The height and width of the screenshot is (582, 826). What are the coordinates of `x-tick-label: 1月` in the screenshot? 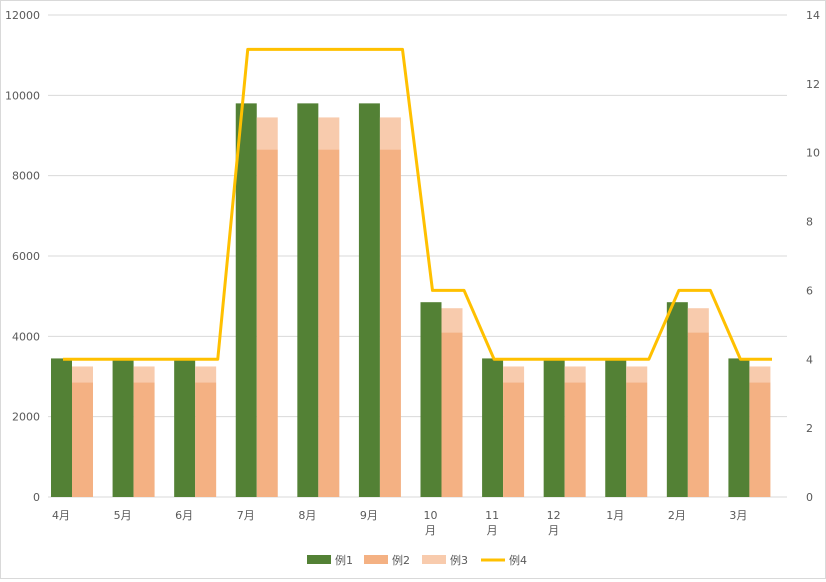 It's located at (615, 515).